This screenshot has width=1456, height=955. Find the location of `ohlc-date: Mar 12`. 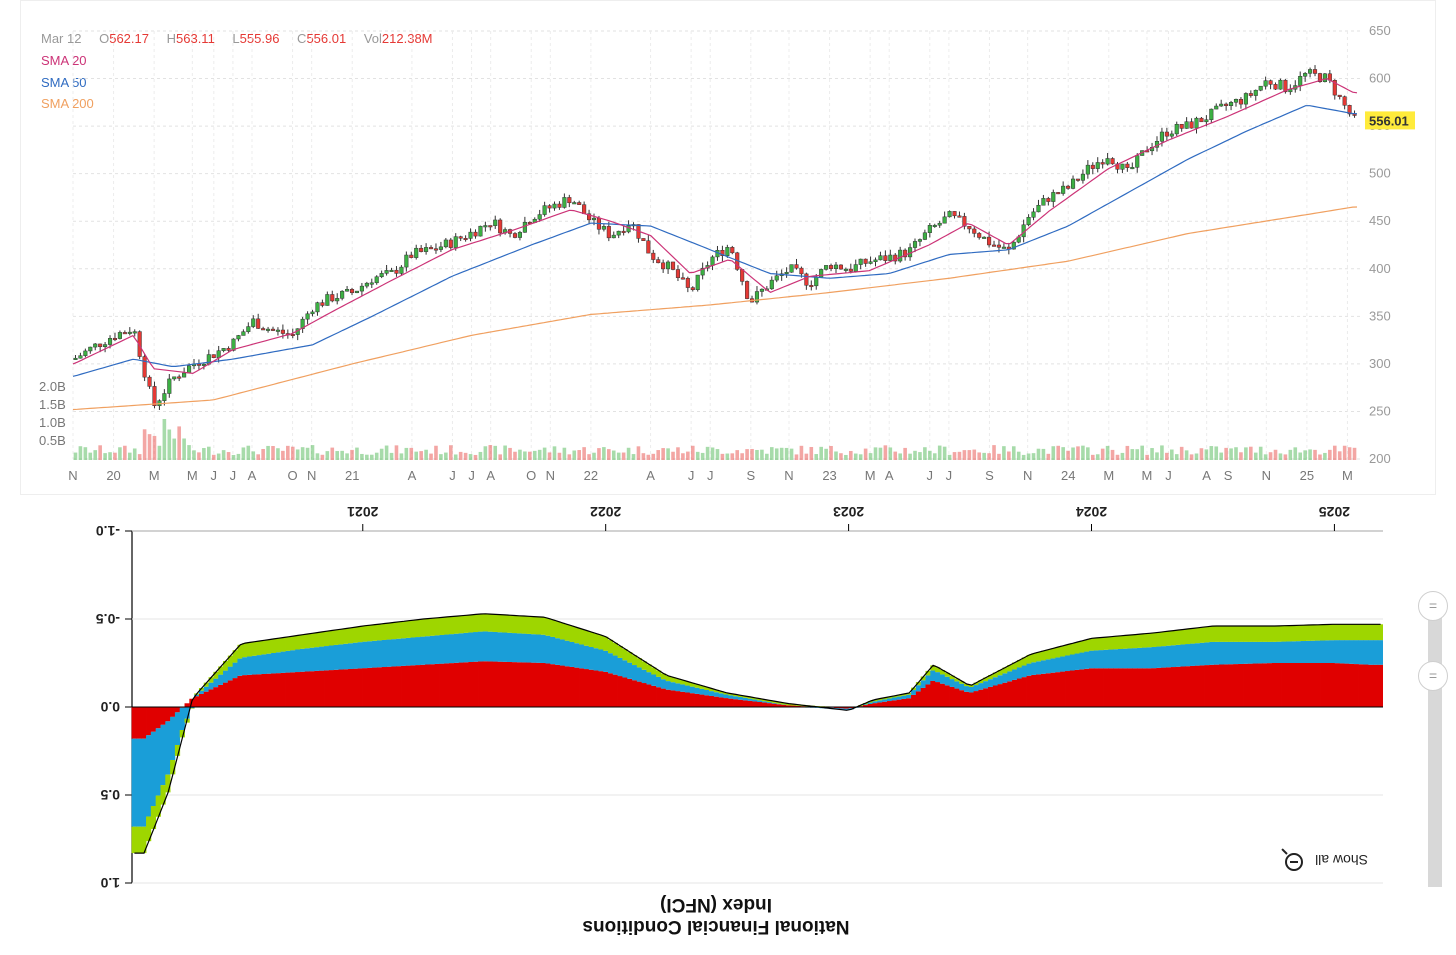

ohlc-date: Mar 12 is located at coordinates (61, 38).